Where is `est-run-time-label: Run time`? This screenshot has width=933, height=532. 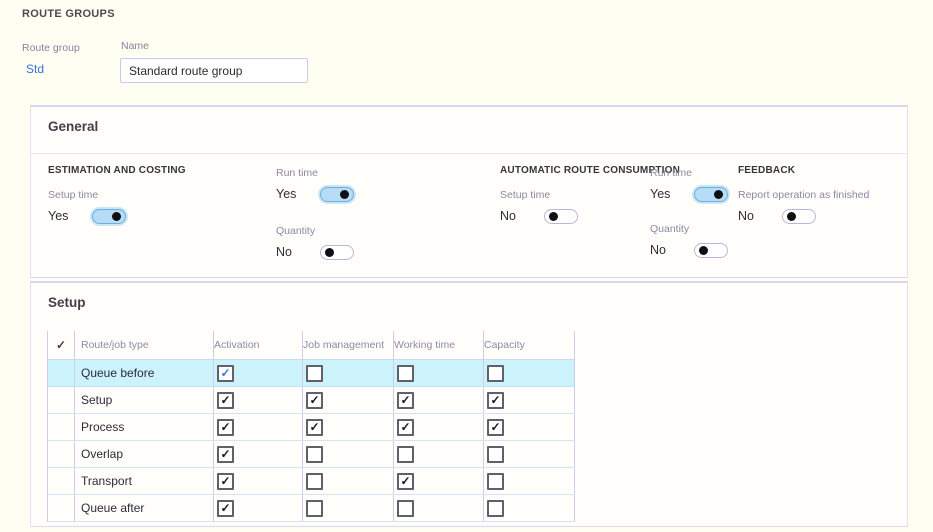
est-run-time-label: Run time is located at coordinates (297, 173).